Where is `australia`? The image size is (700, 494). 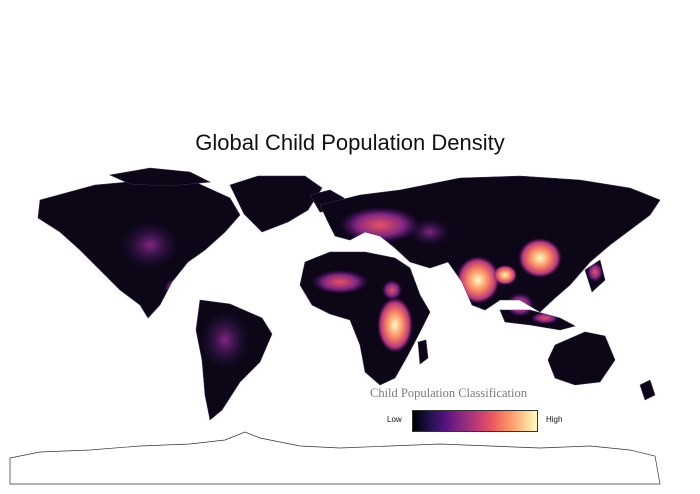
australia is located at coordinates (581, 358).